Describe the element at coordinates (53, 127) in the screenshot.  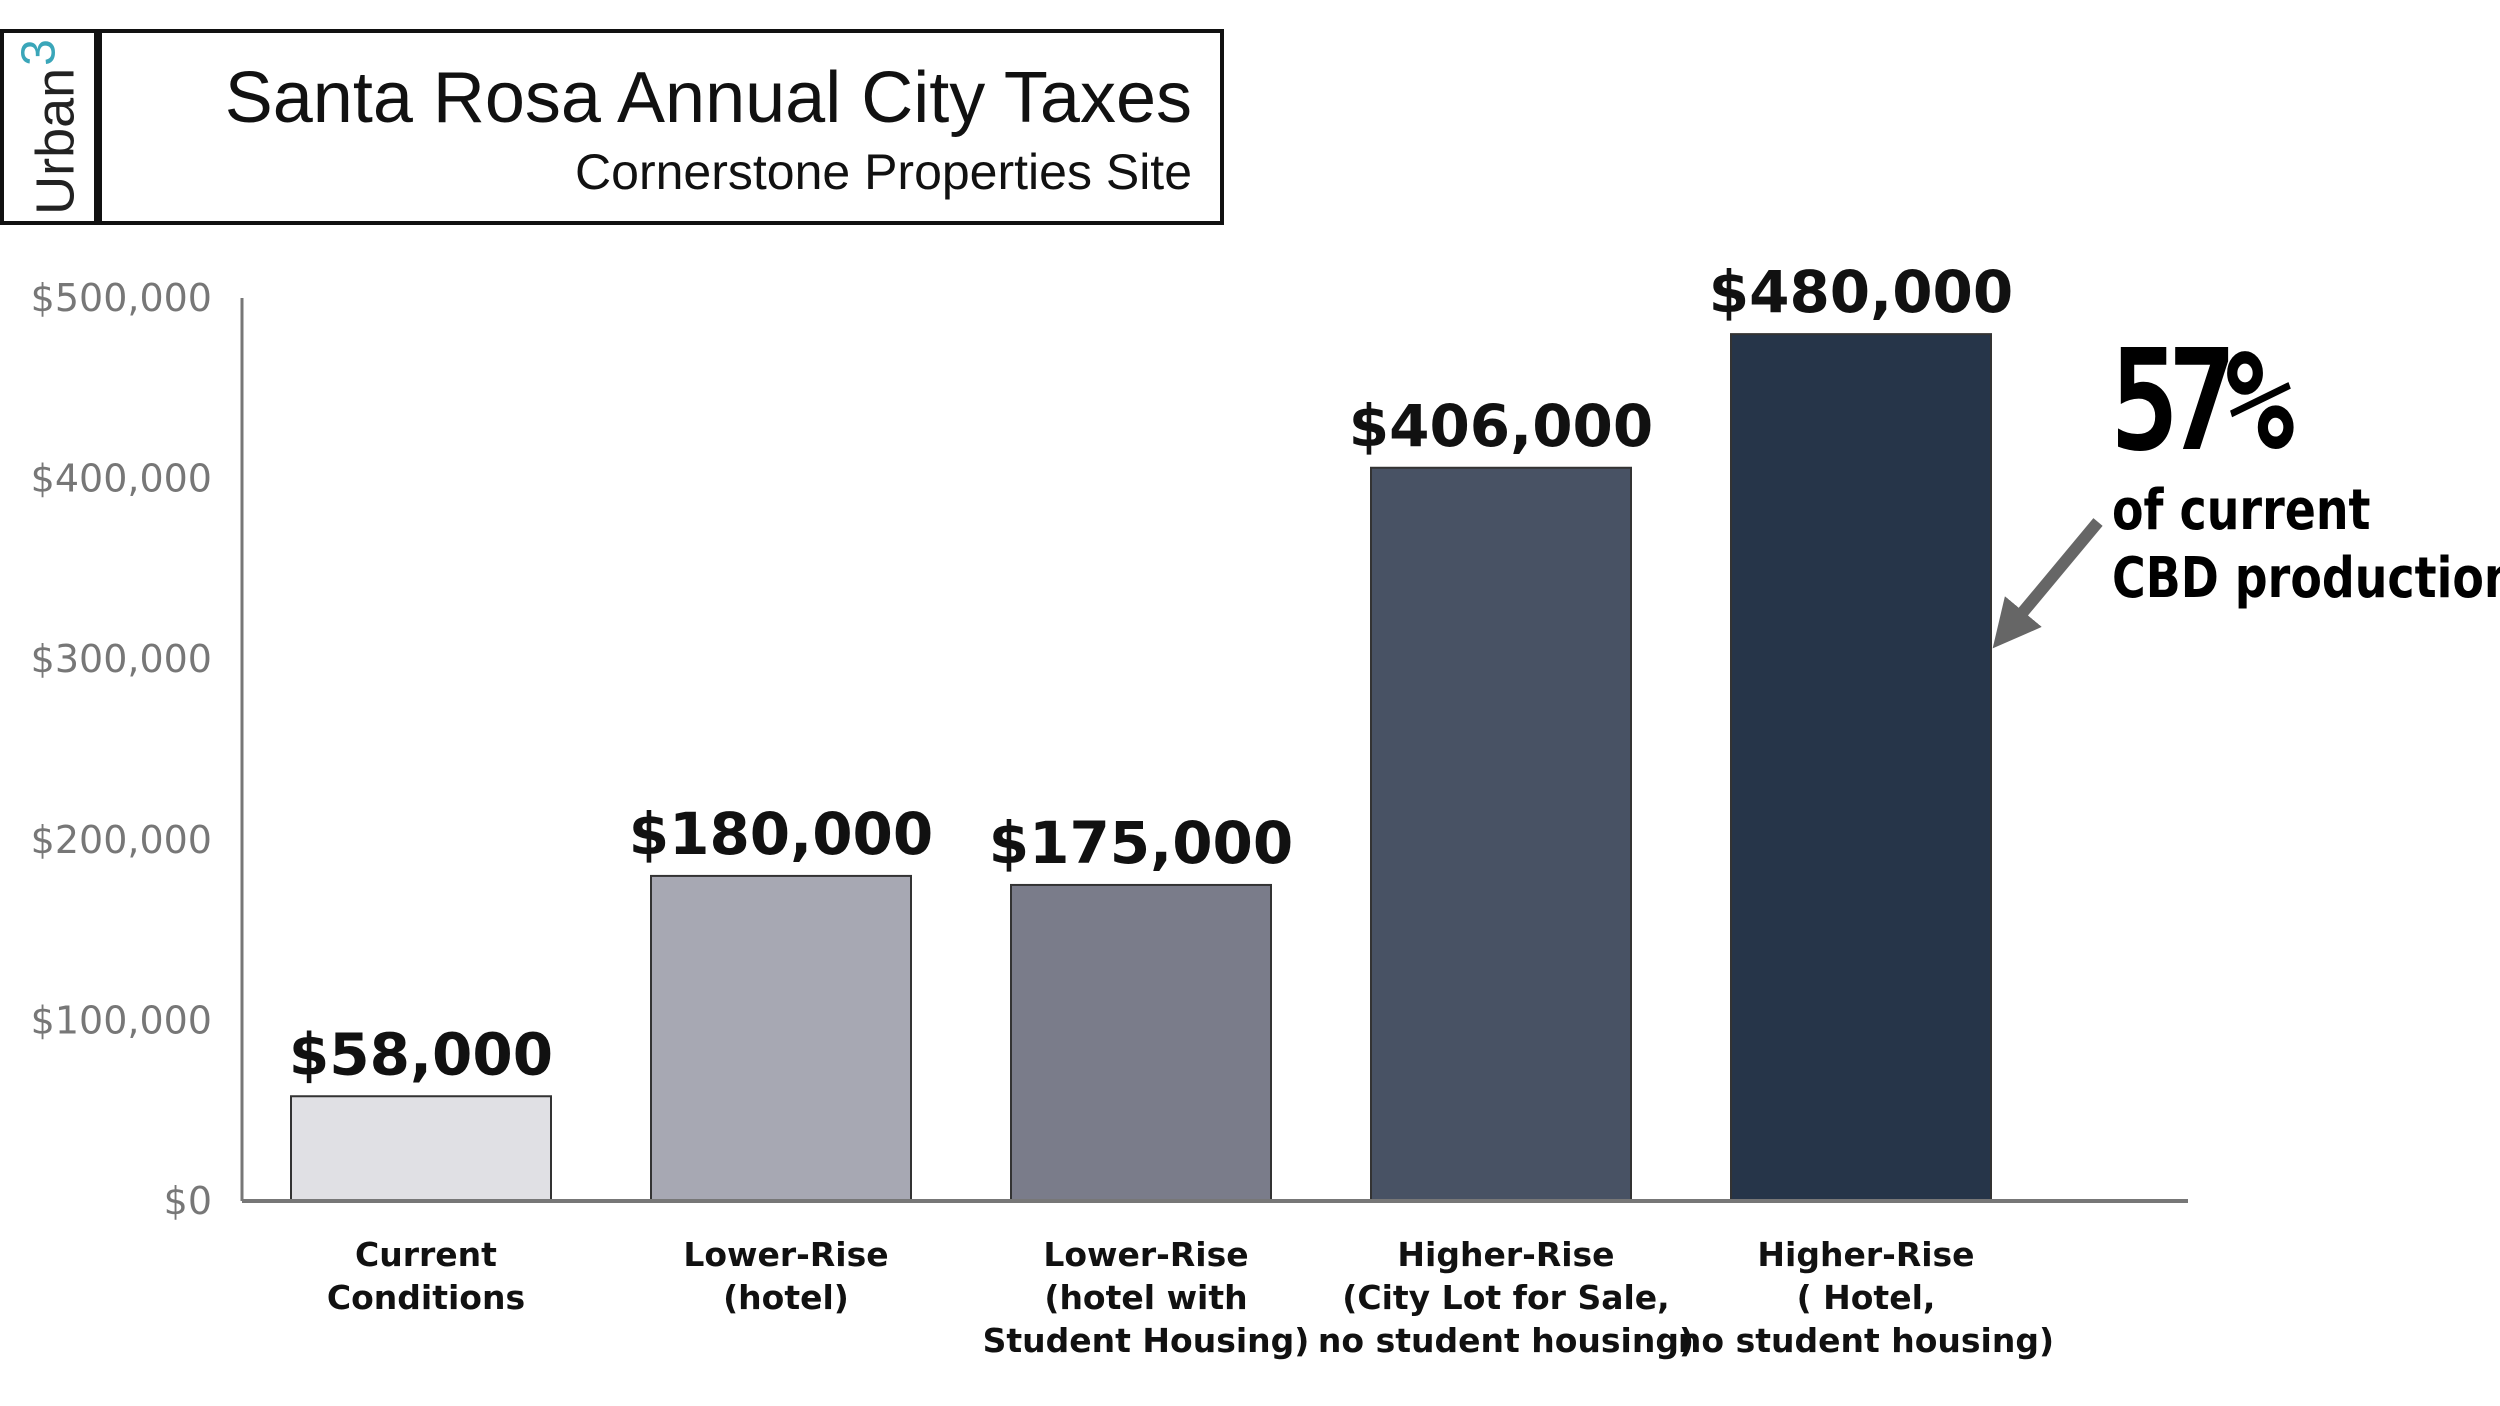
I see `urban3-logo: Urban3` at that location.